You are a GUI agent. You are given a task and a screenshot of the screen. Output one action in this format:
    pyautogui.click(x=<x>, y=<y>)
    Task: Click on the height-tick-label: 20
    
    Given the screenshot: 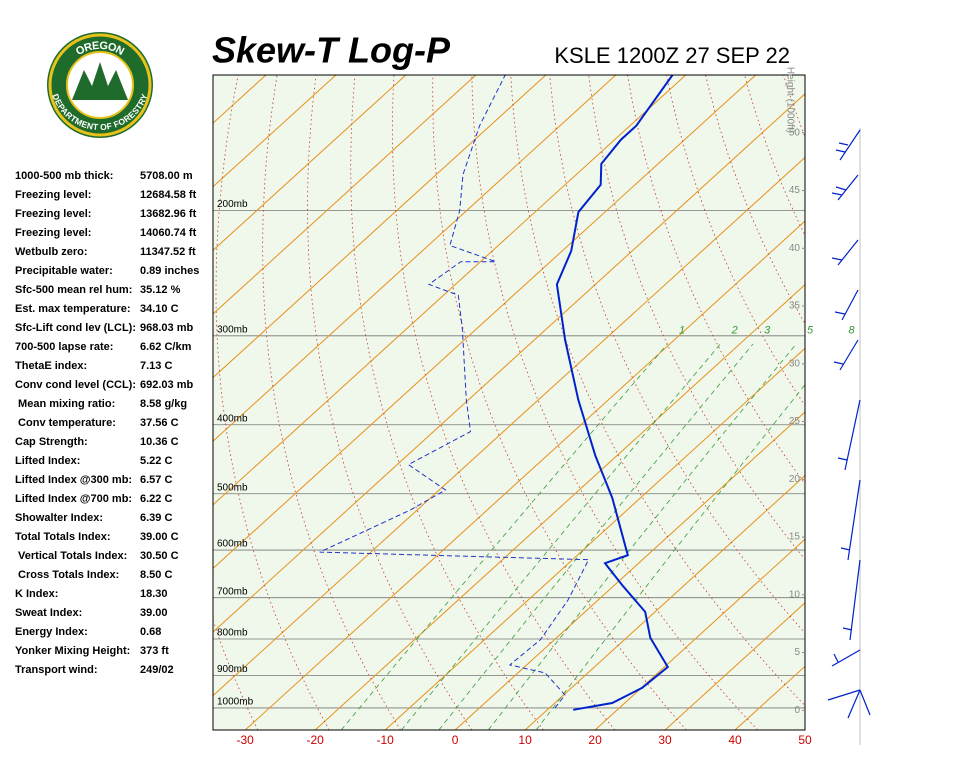 What is the action you would take?
    pyautogui.click(x=795, y=479)
    